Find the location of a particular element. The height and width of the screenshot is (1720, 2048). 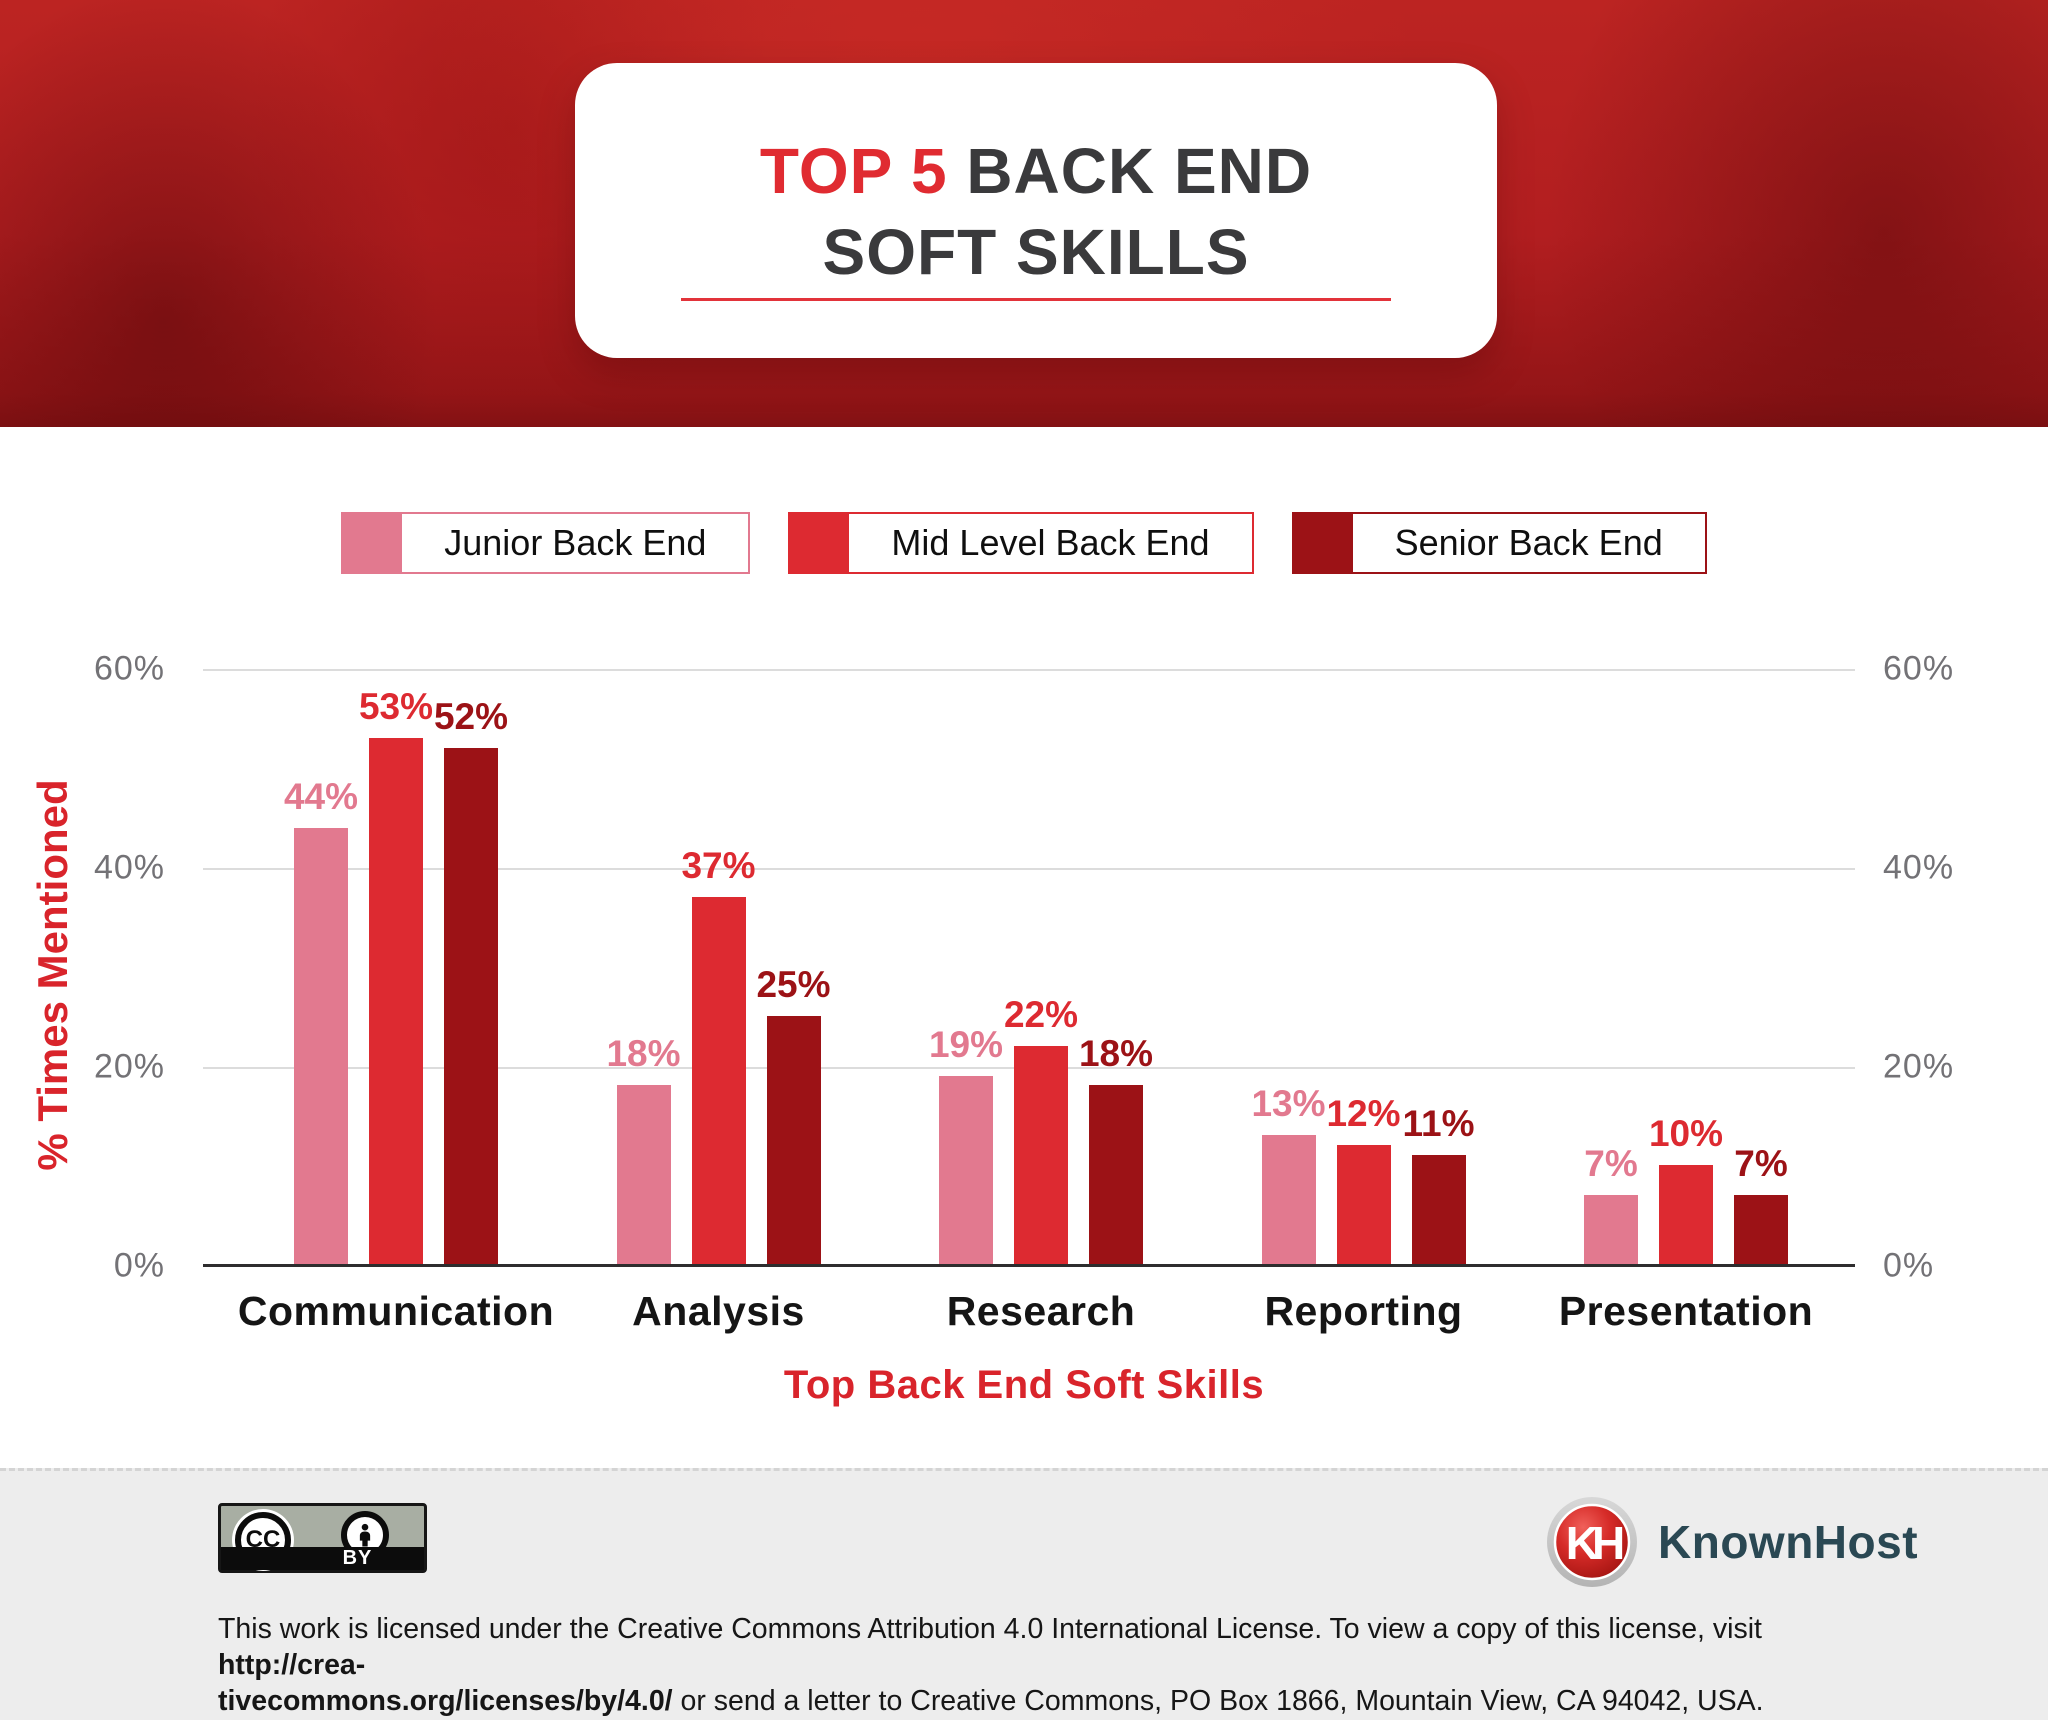

page-title-line2: SOFT SKILLS is located at coordinates (1036, 252).